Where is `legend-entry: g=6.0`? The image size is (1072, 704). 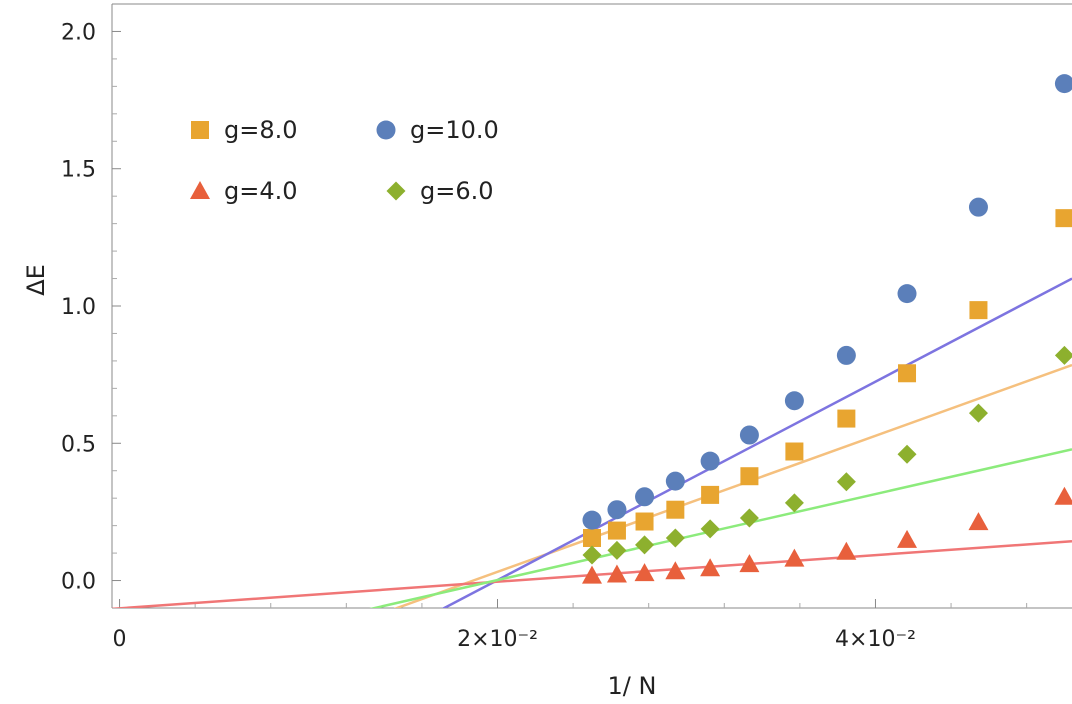 legend-entry: g=6.0 is located at coordinates (440, 191).